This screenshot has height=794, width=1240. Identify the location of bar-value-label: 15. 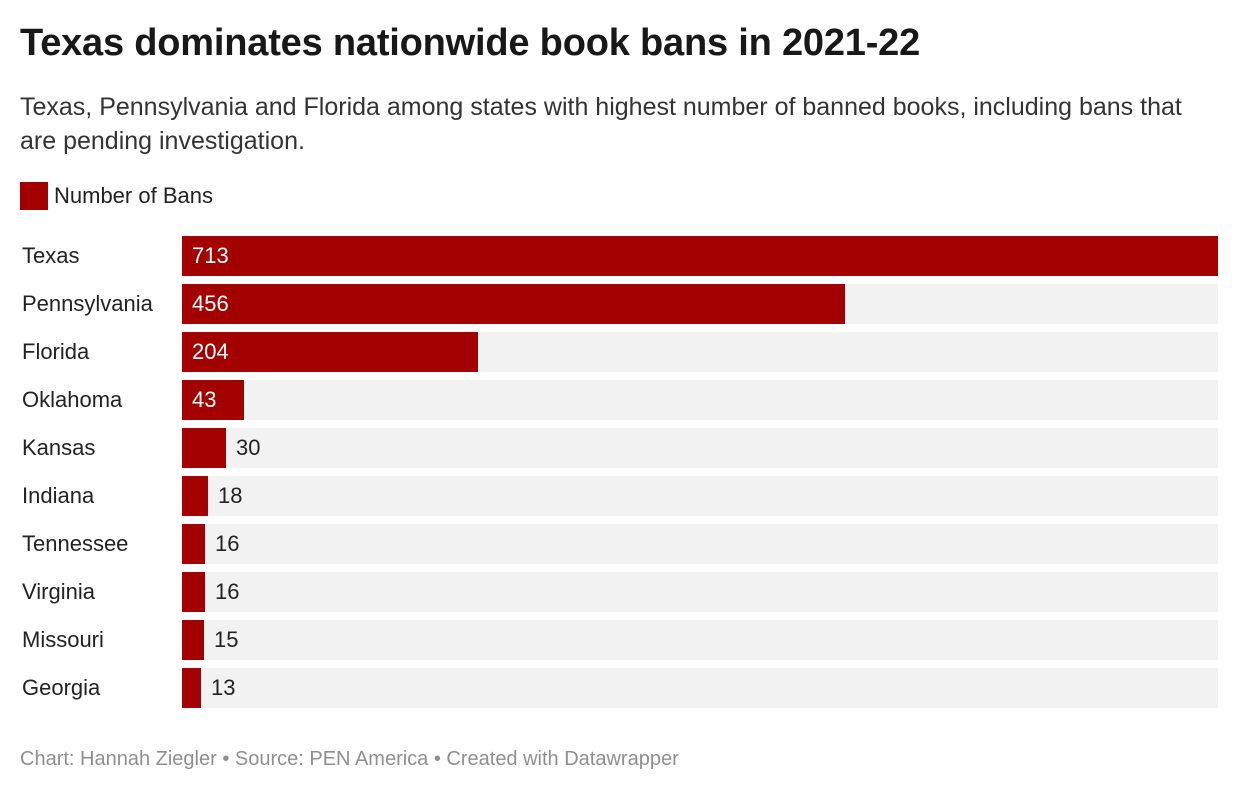
(226, 639).